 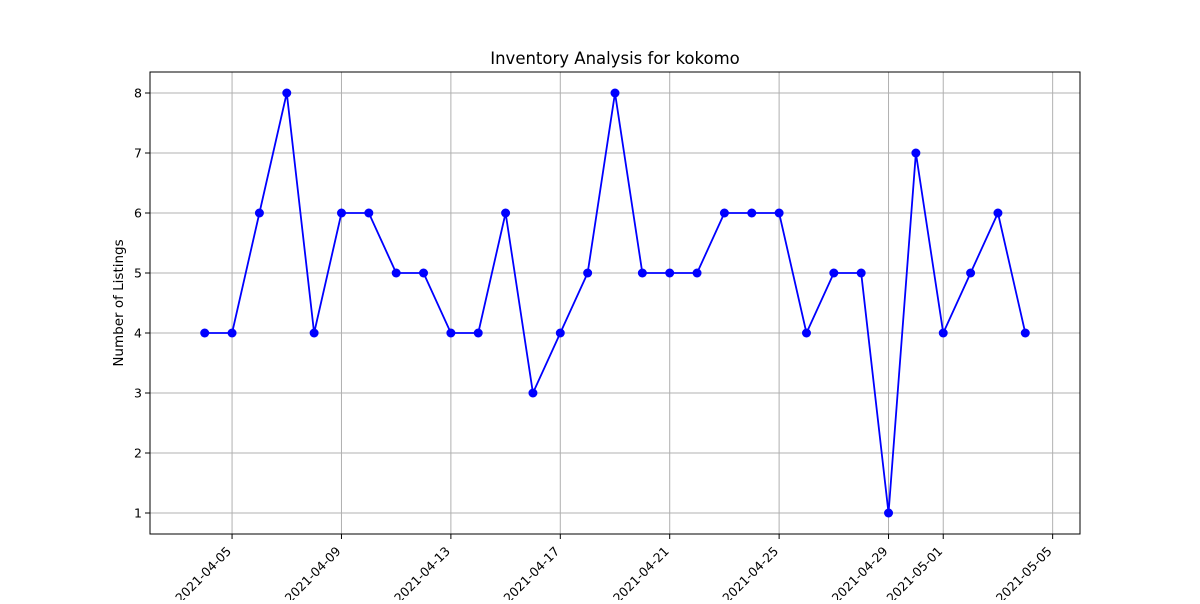 I want to click on x-tick-label: 2021-04-25, so click(x=750, y=572).